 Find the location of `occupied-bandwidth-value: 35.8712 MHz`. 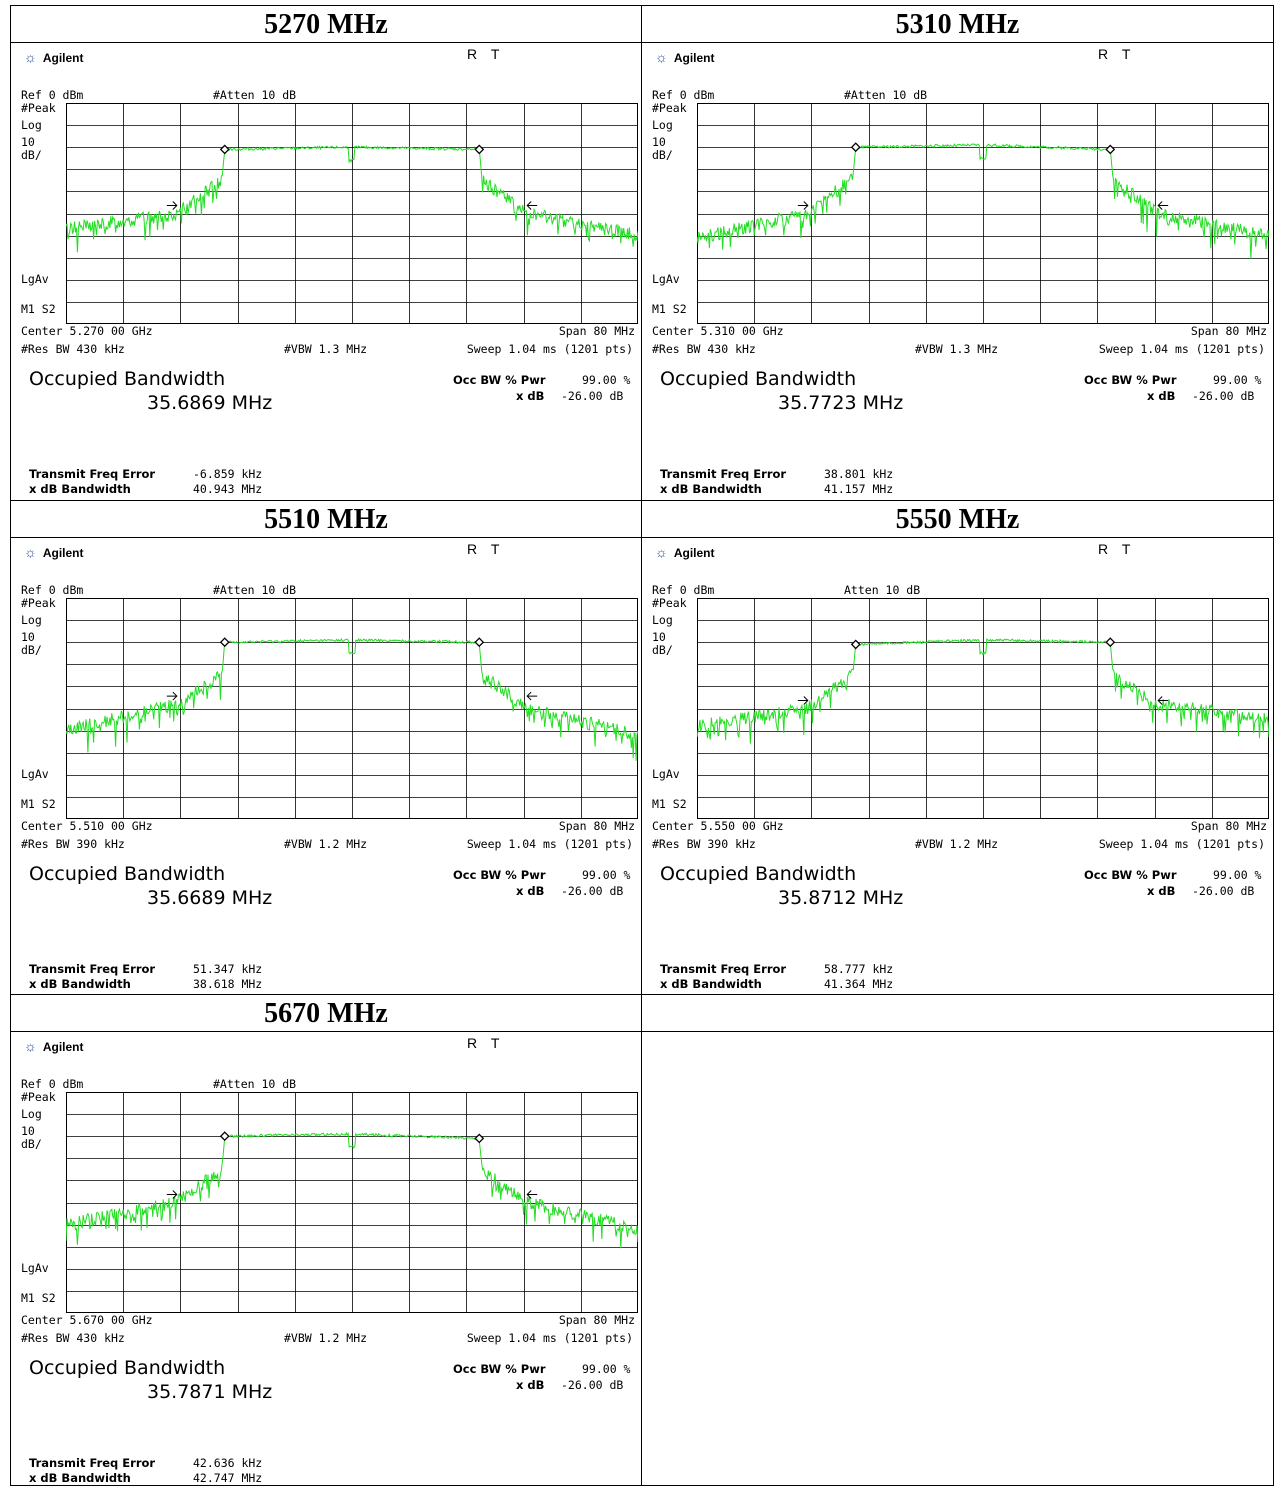

occupied-bandwidth-value: 35.8712 MHz is located at coordinates (841, 898).